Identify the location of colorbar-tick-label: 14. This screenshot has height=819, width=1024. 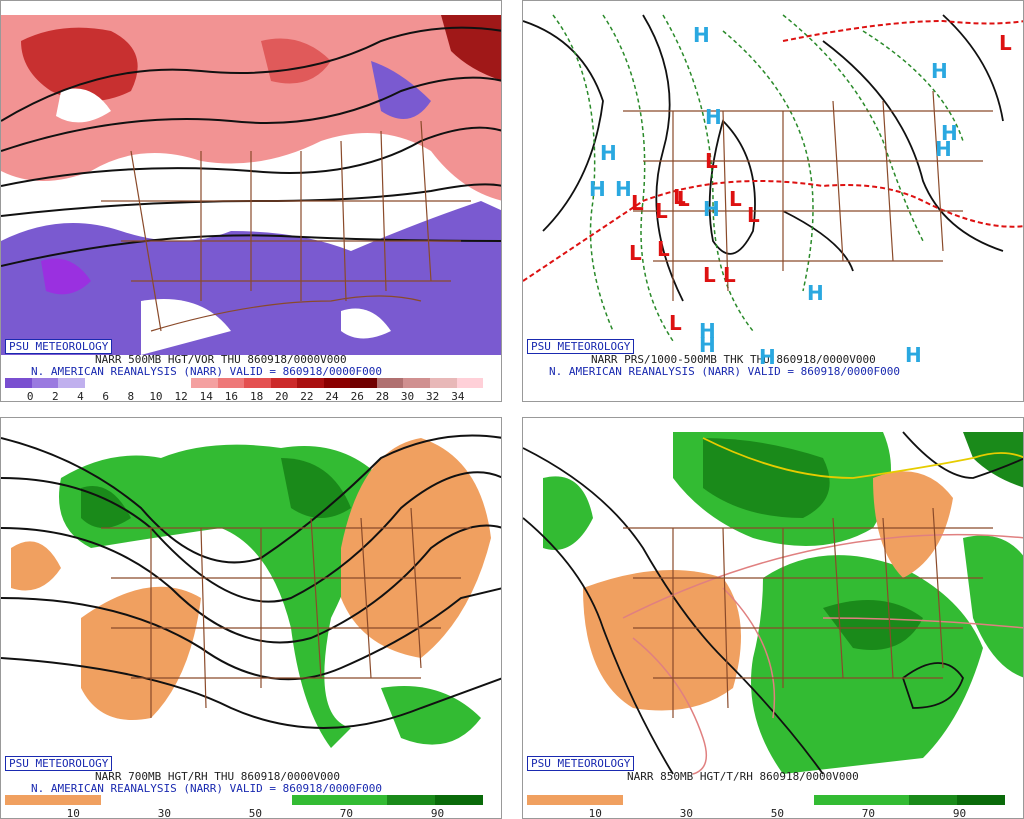
(206, 396).